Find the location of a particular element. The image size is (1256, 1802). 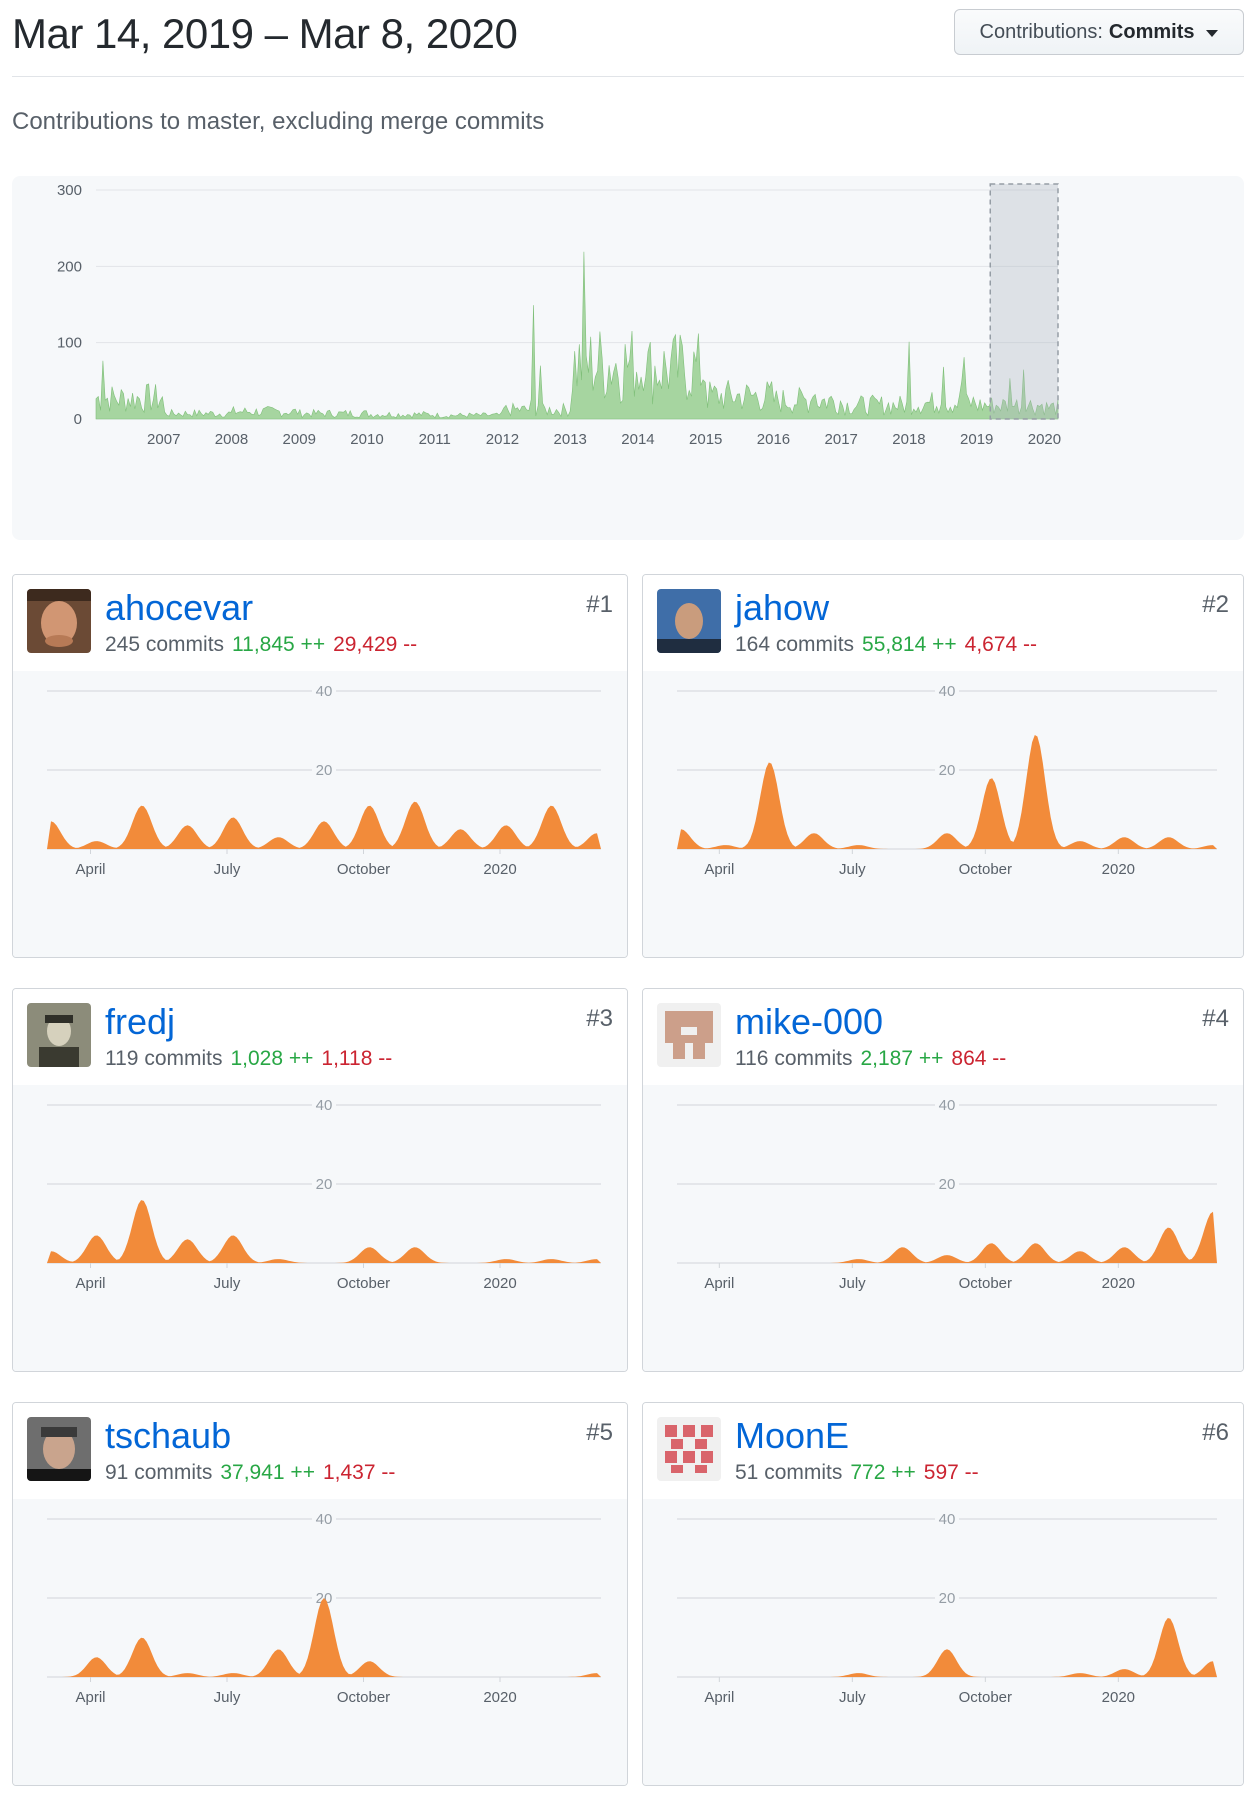

contributor-username-link: jahow is located at coordinates (782, 607).